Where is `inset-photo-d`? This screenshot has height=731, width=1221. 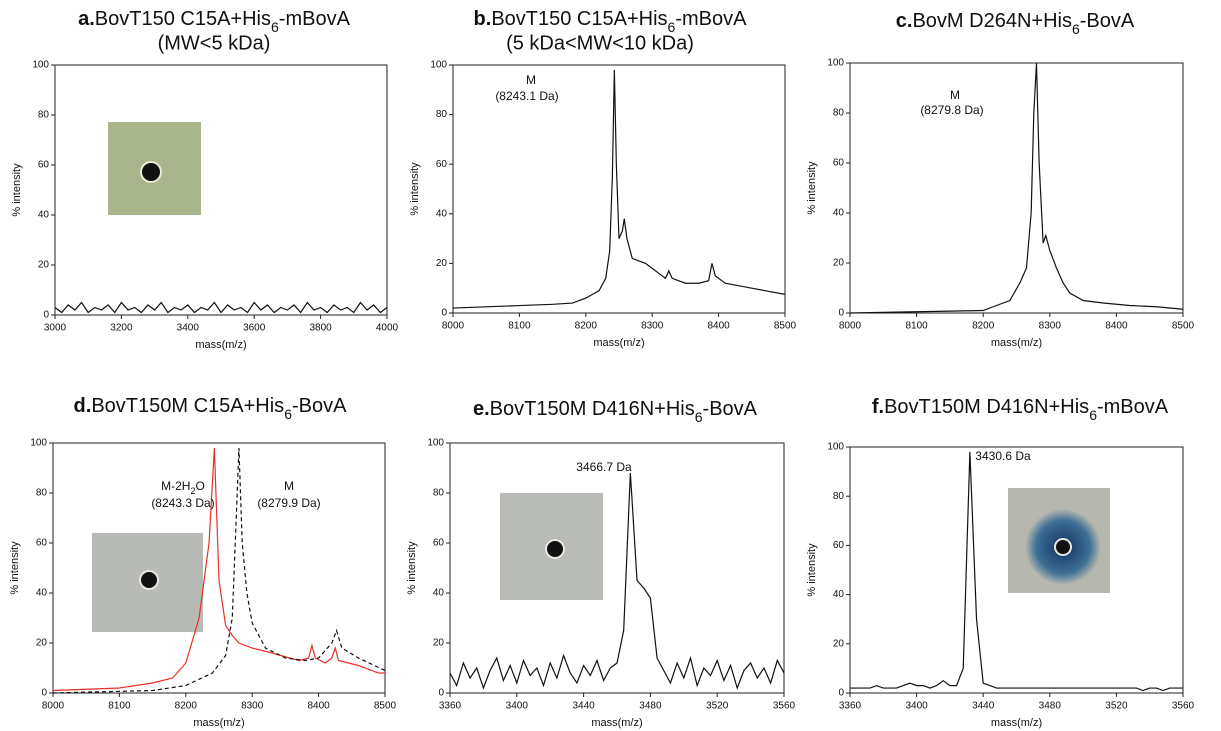
inset-photo-d is located at coordinates (147, 582).